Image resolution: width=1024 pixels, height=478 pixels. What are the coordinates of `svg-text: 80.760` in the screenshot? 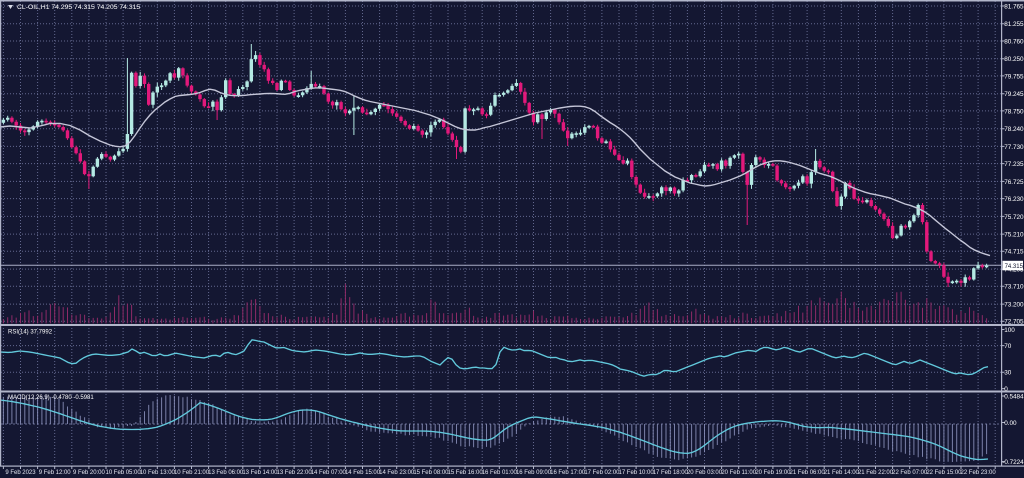 It's located at (1014, 41).